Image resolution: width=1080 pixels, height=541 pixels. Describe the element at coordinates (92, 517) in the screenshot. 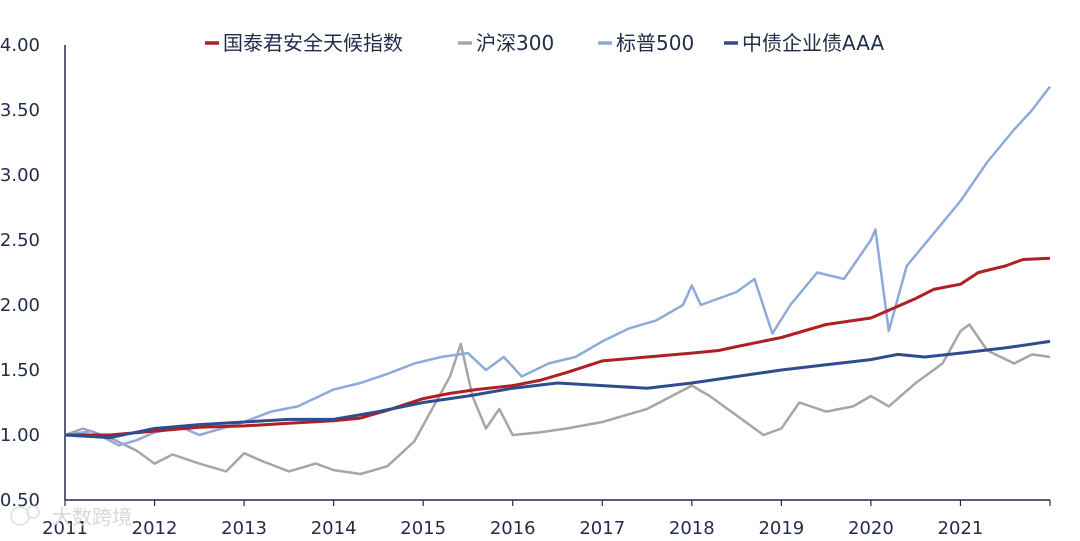

I see `watermark-text: 大数跨境` at that location.